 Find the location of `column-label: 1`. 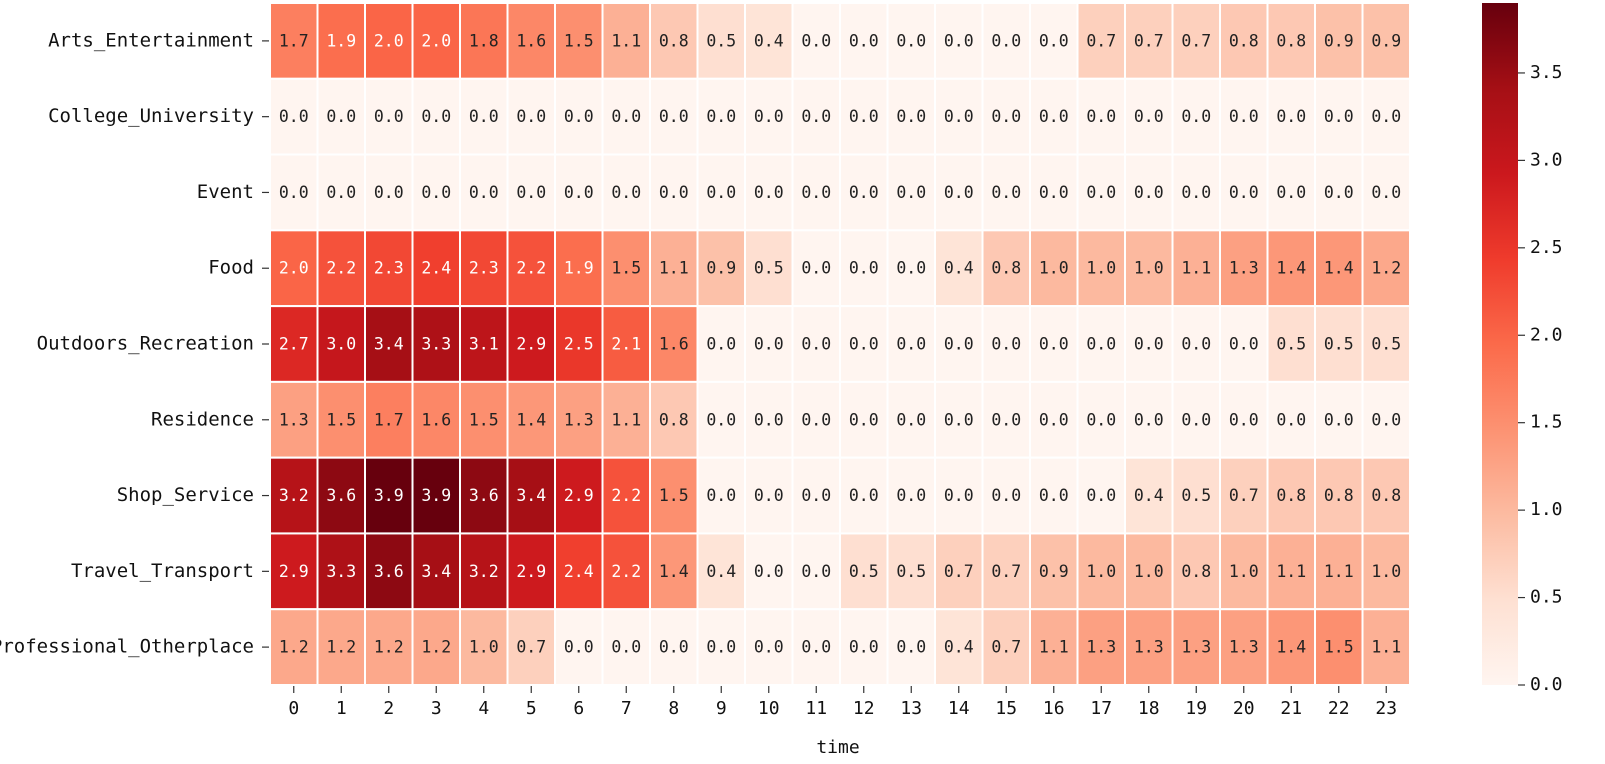

column-label: 1 is located at coordinates (341, 708).